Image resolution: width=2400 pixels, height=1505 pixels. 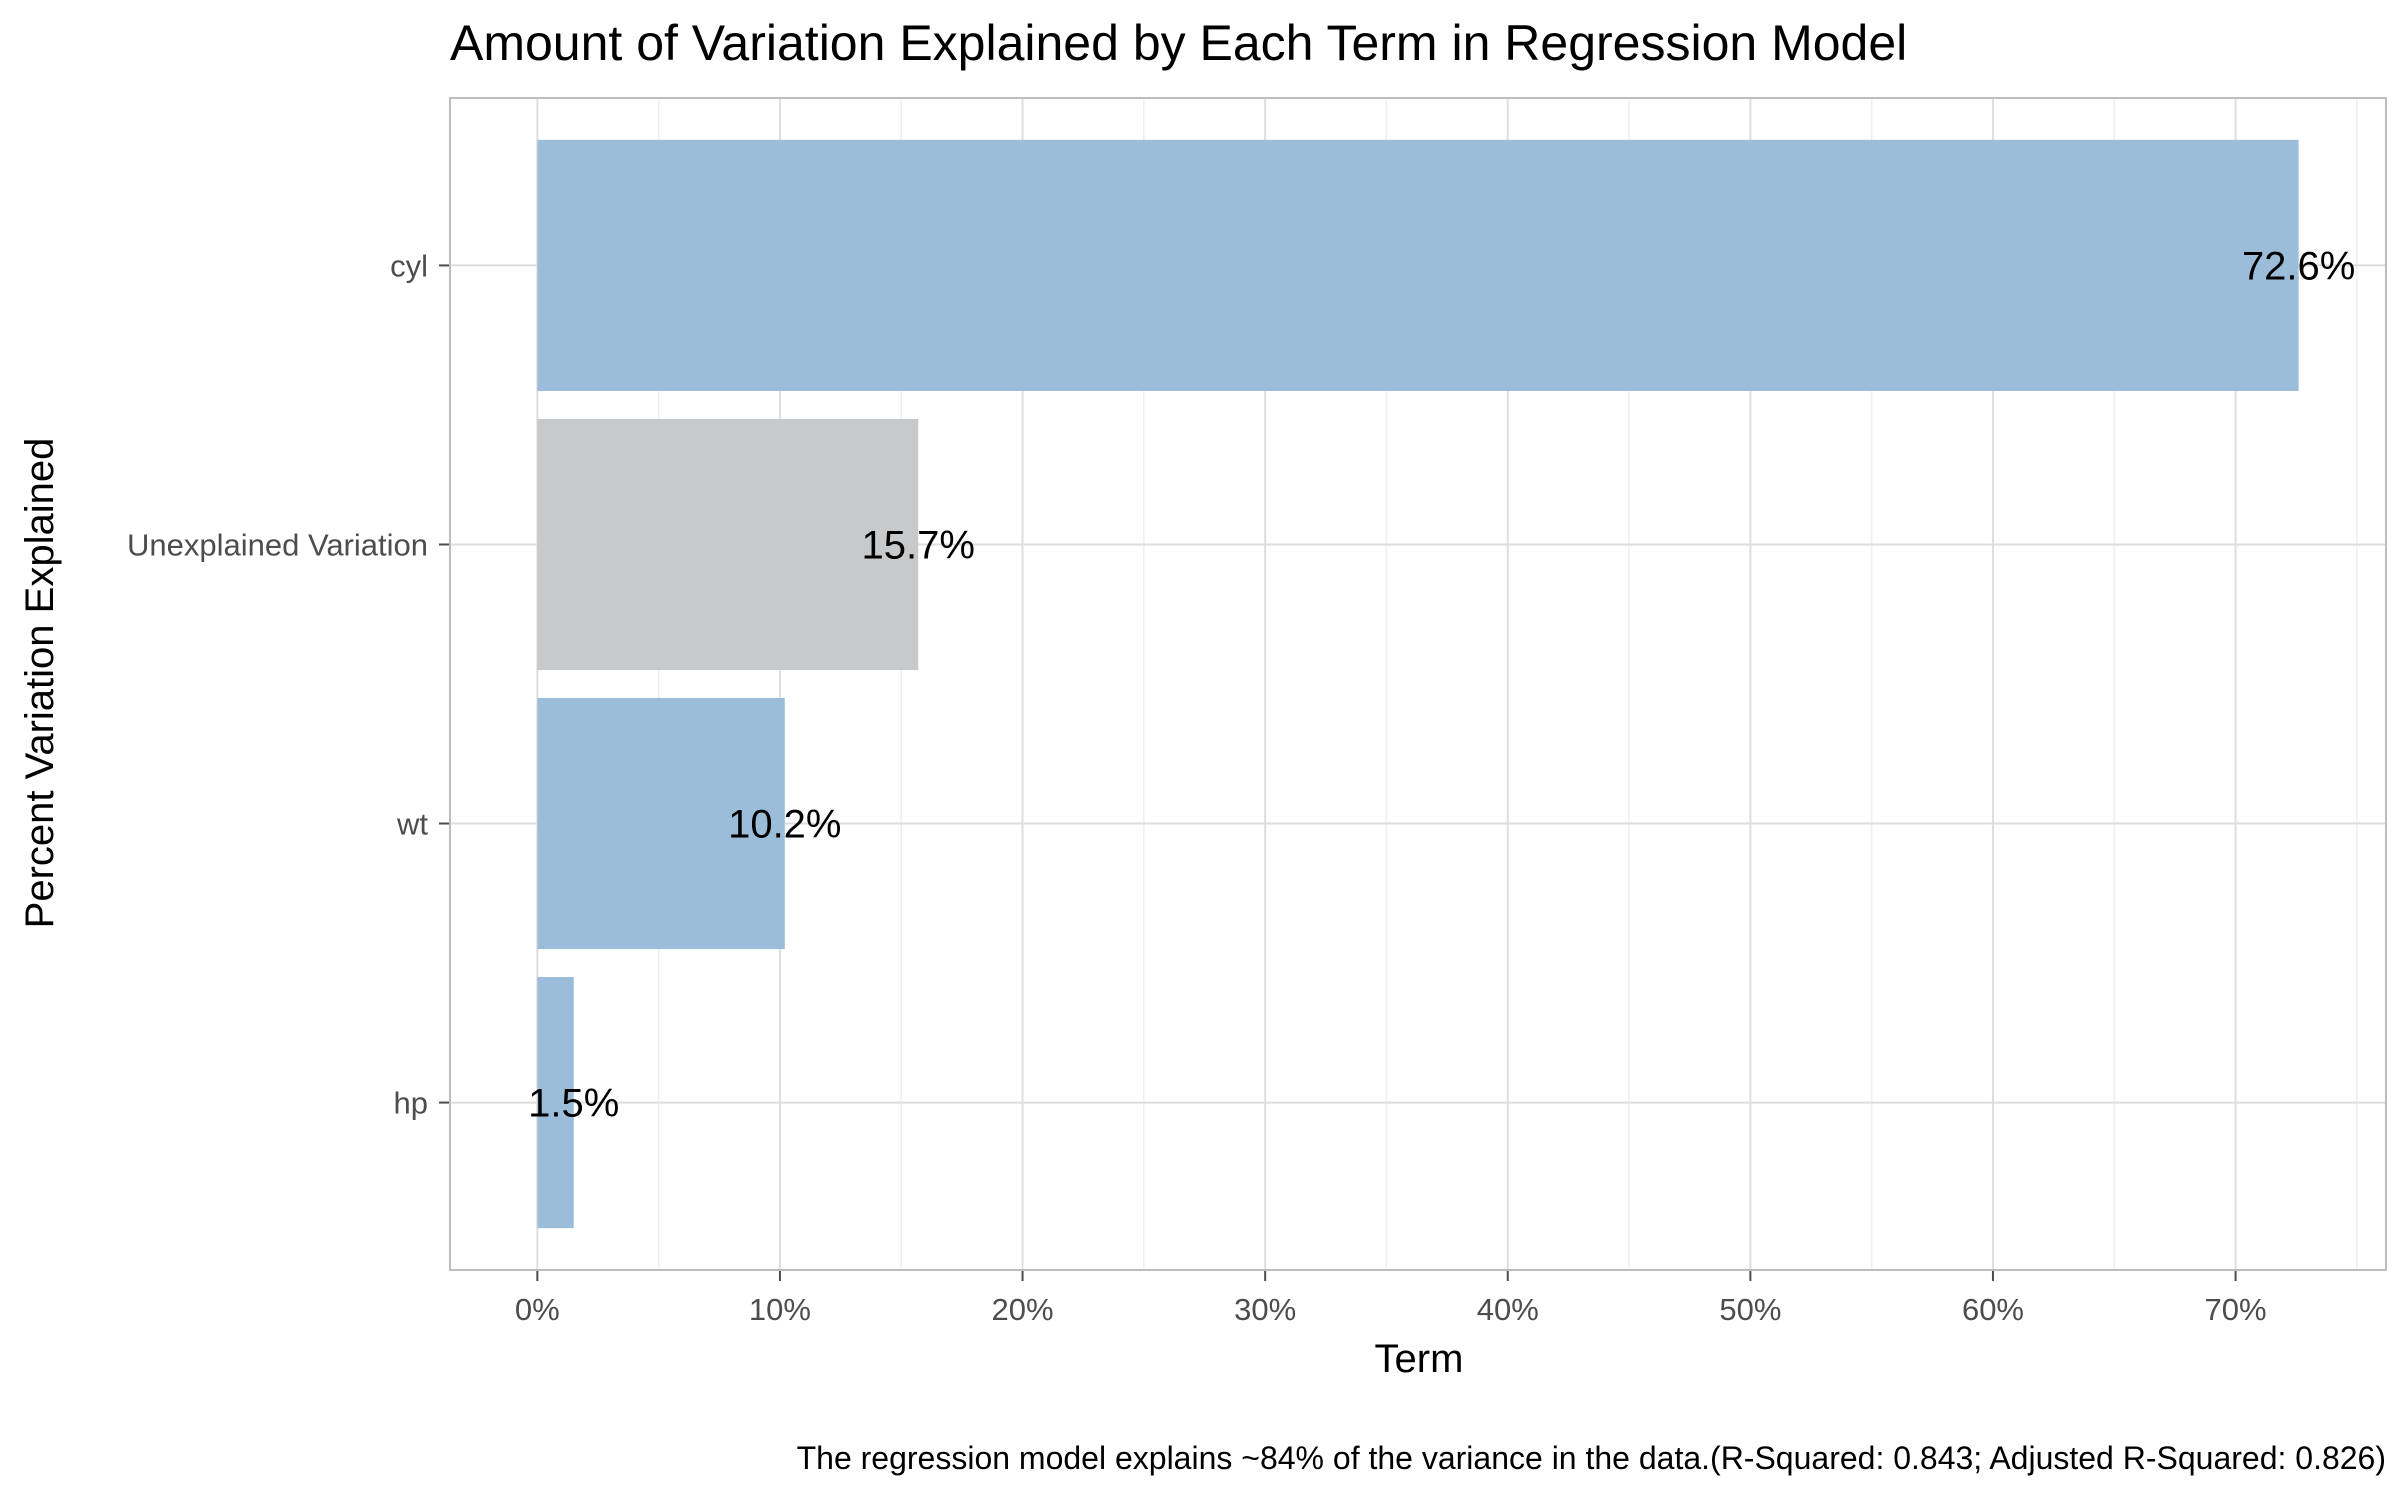 I want to click on y-axis-title: Percent Variation Explained, so click(x=40, y=683).